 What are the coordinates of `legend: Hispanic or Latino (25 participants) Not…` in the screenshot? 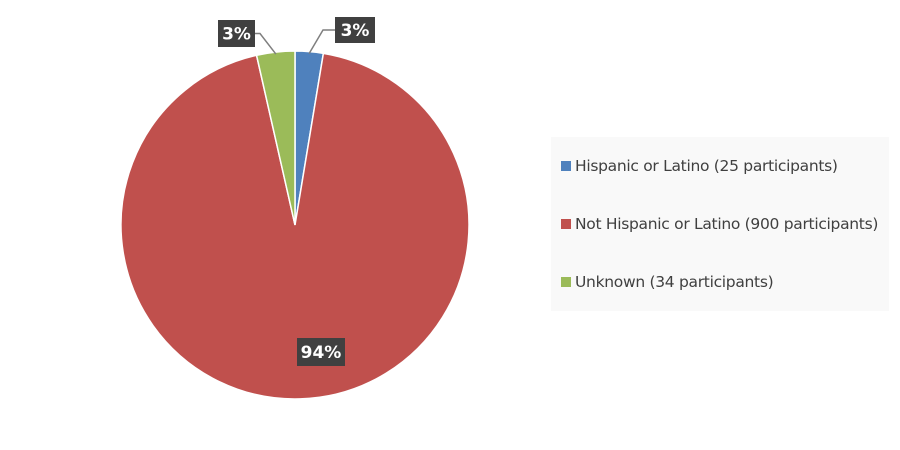 It's located at (720, 224).